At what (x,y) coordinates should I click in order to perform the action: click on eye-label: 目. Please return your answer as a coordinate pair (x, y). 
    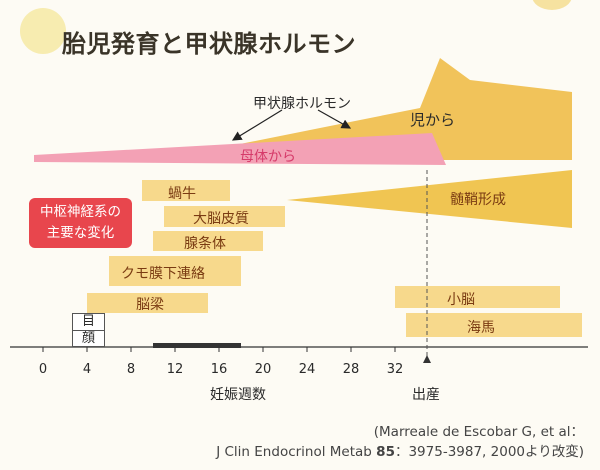
    Looking at the image, I should click on (88, 321).